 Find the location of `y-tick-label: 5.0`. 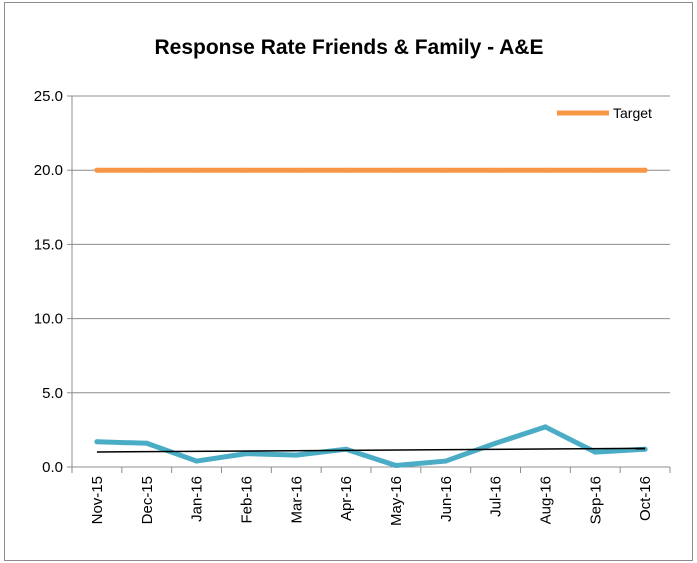

y-tick-label: 5.0 is located at coordinates (52, 393).